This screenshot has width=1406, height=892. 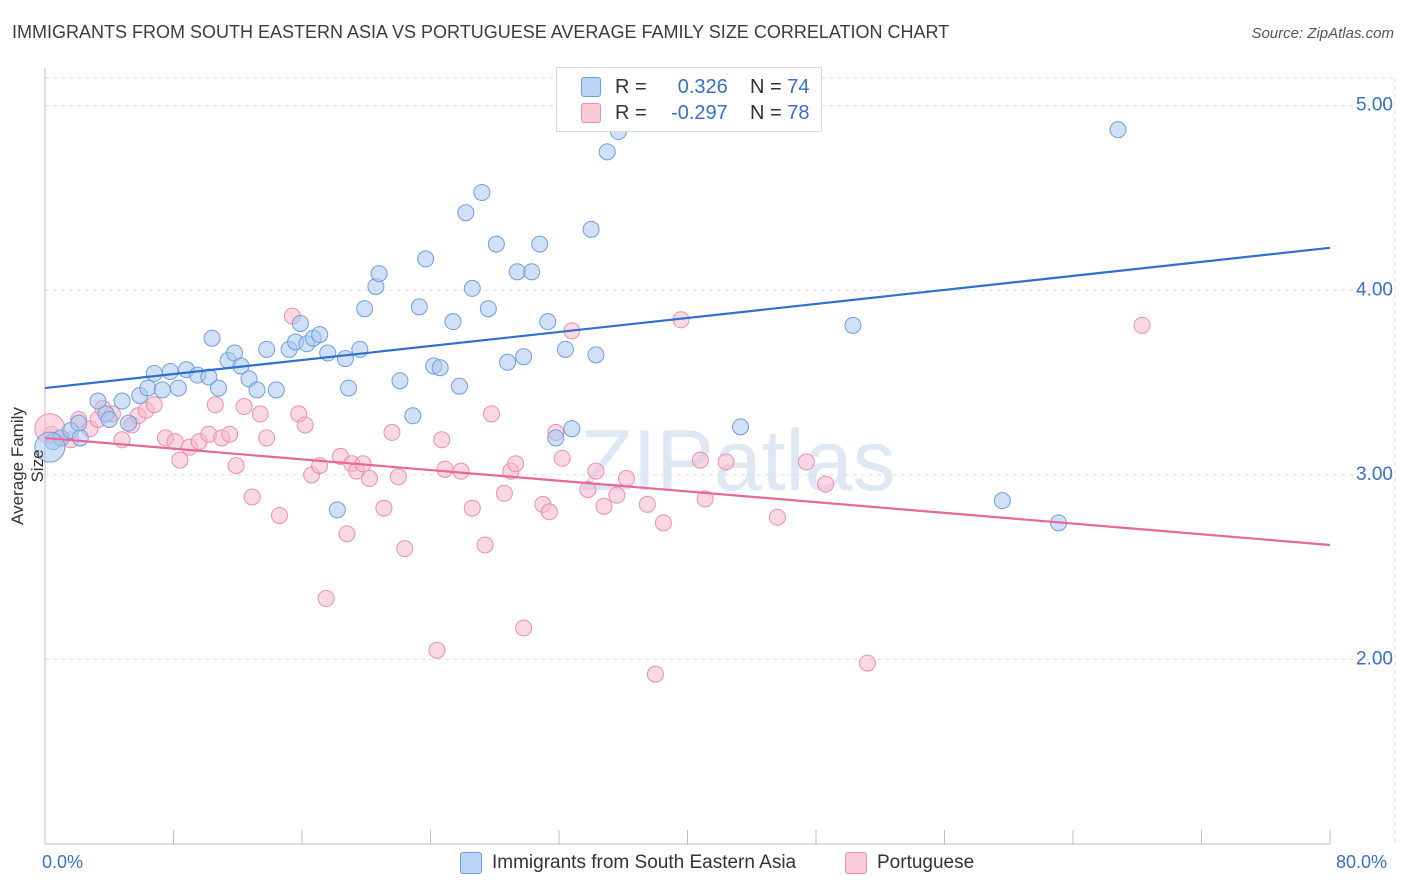 I want to click on y-tick-label-2: 4.00, so click(x=1374, y=289).